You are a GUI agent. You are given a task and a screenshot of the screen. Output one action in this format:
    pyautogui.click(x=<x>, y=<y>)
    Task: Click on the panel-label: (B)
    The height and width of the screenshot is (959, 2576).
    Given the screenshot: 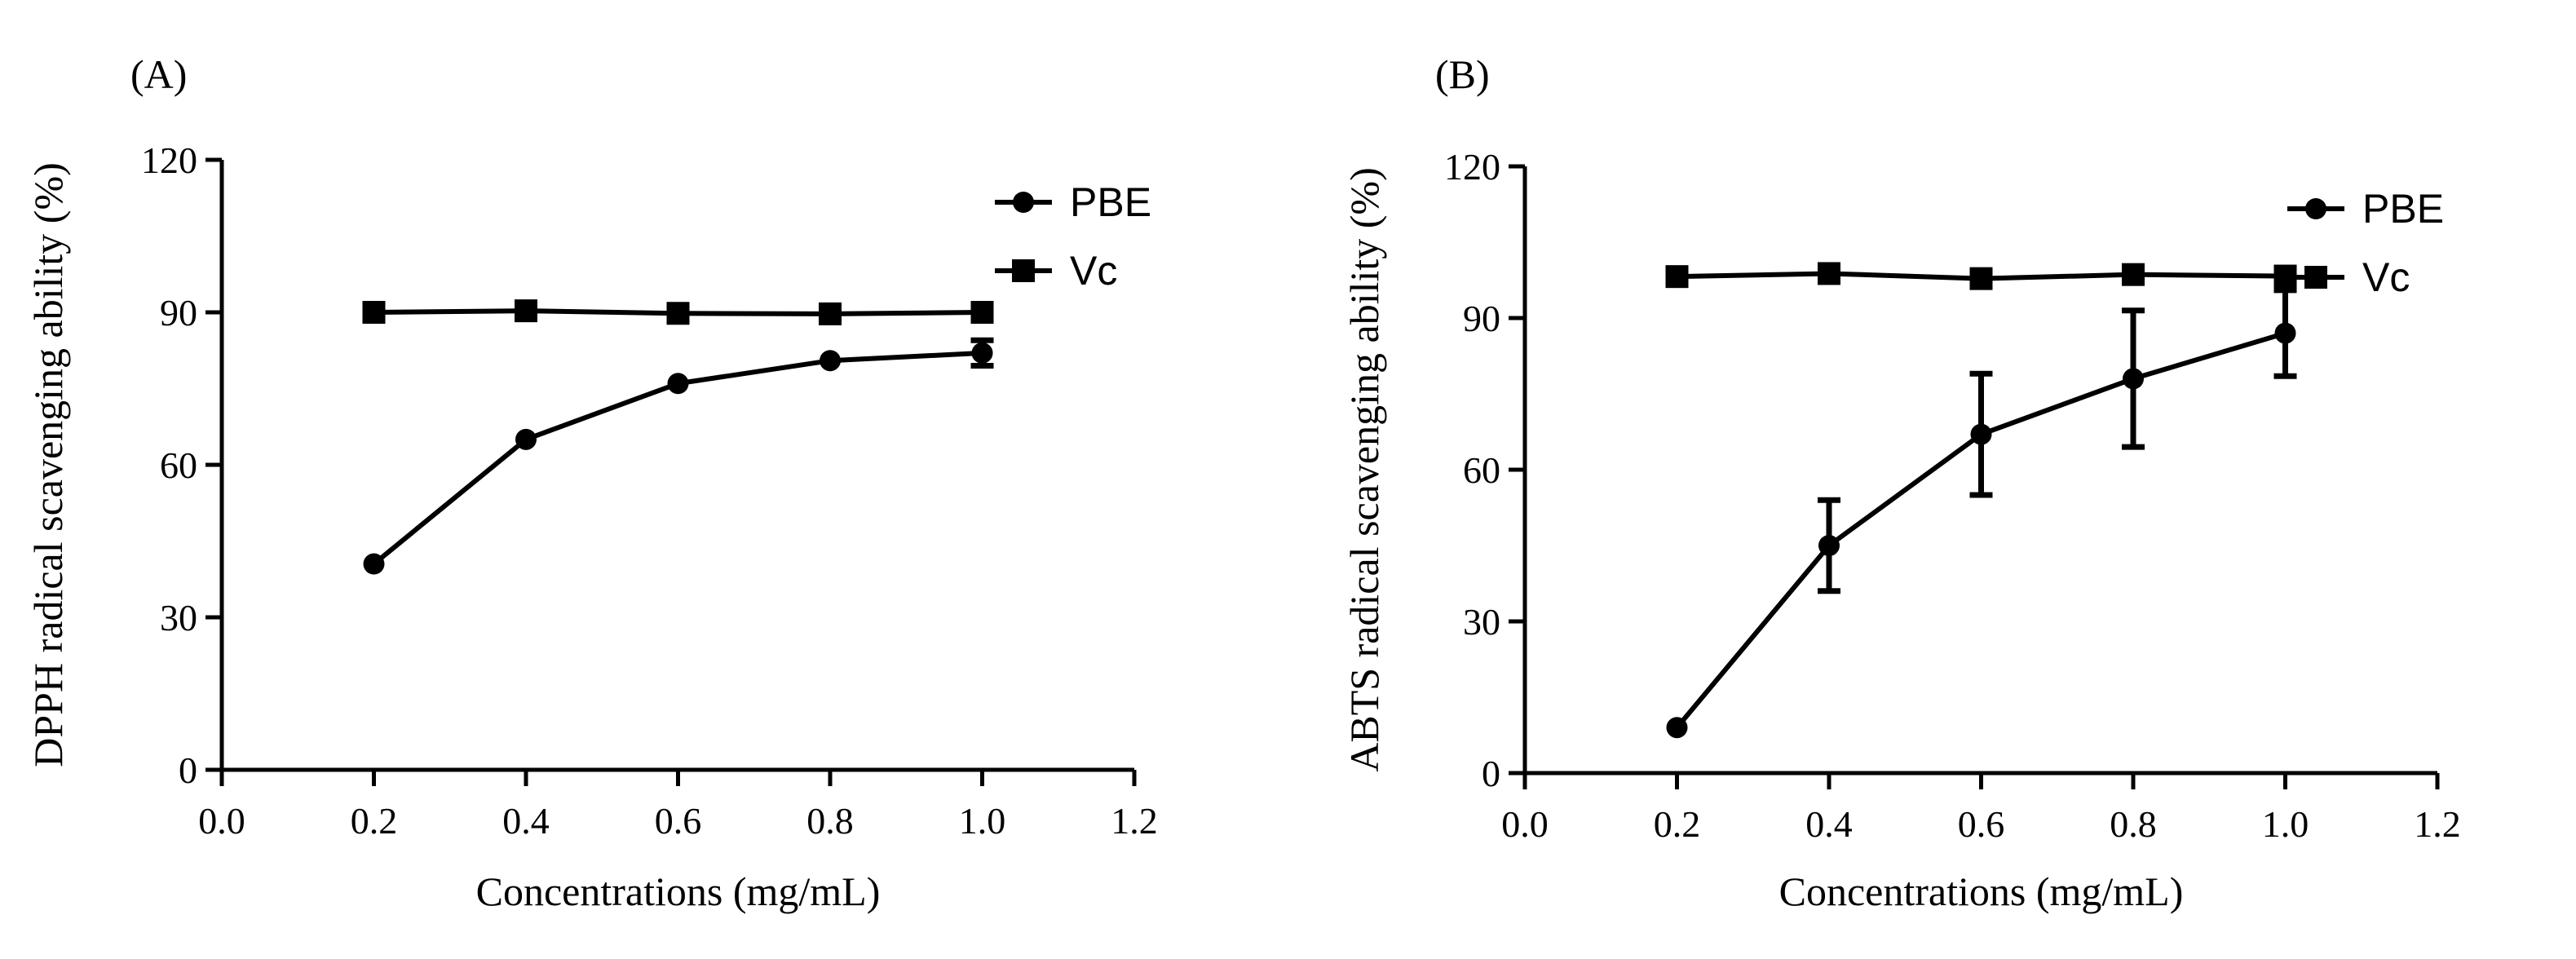 What is the action you would take?
    pyautogui.click(x=1462, y=74)
    